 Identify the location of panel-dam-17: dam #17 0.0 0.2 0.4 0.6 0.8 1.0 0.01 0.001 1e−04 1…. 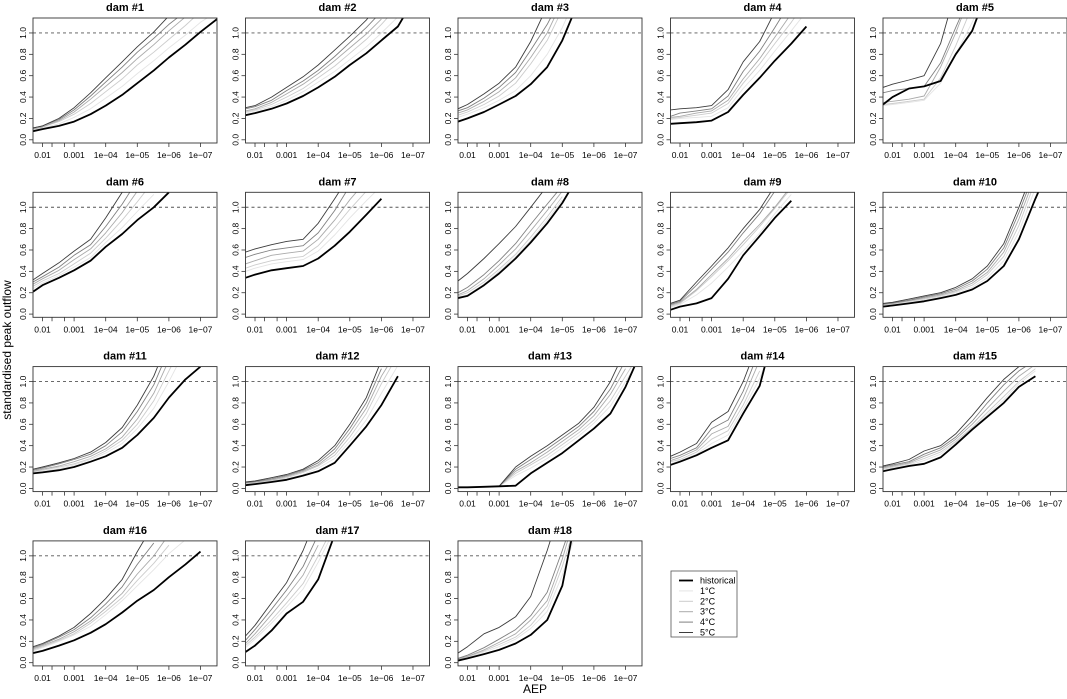
(330, 604).